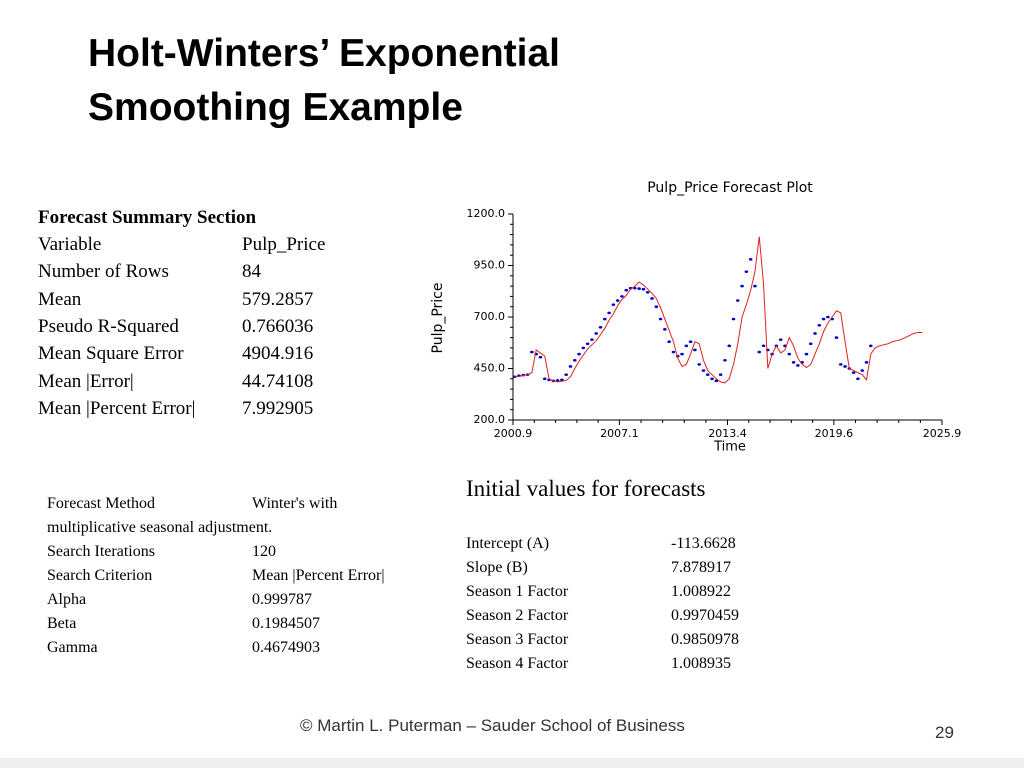  Describe the element at coordinates (117, 408) in the screenshot. I see `row-label: Mean |Percent Error|` at that location.